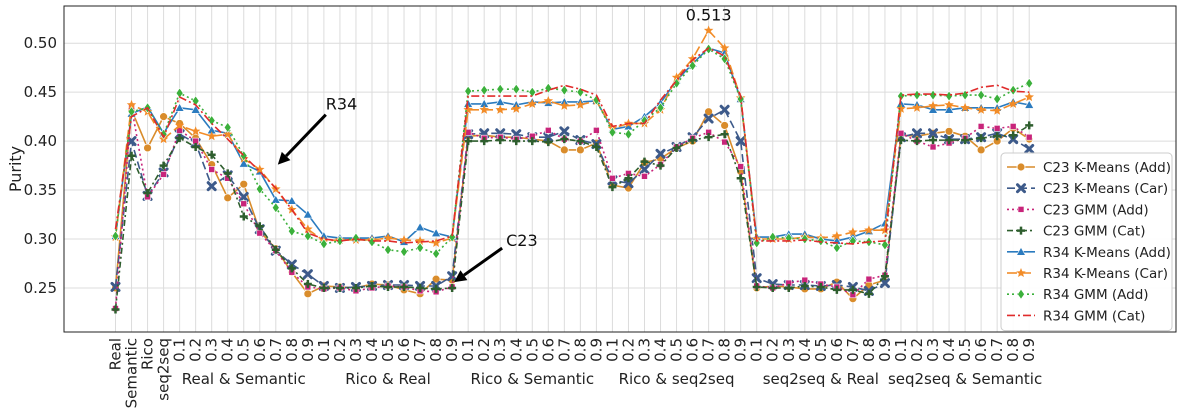  Describe the element at coordinates (1078, 210) in the screenshot. I see `legend-item: C23 GMM (Add)` at that location.